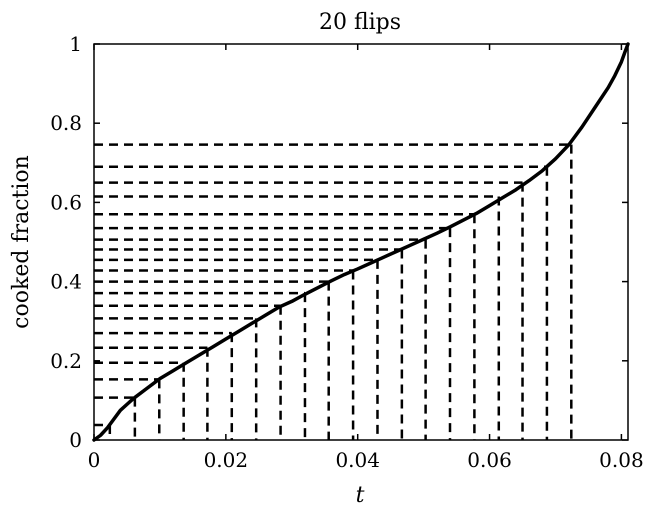 The width and height of the screenshot is (646, 508). Describe the element at coordinates (94, 460) in the screenshot. I see `x-tick-label: 0` at that location.